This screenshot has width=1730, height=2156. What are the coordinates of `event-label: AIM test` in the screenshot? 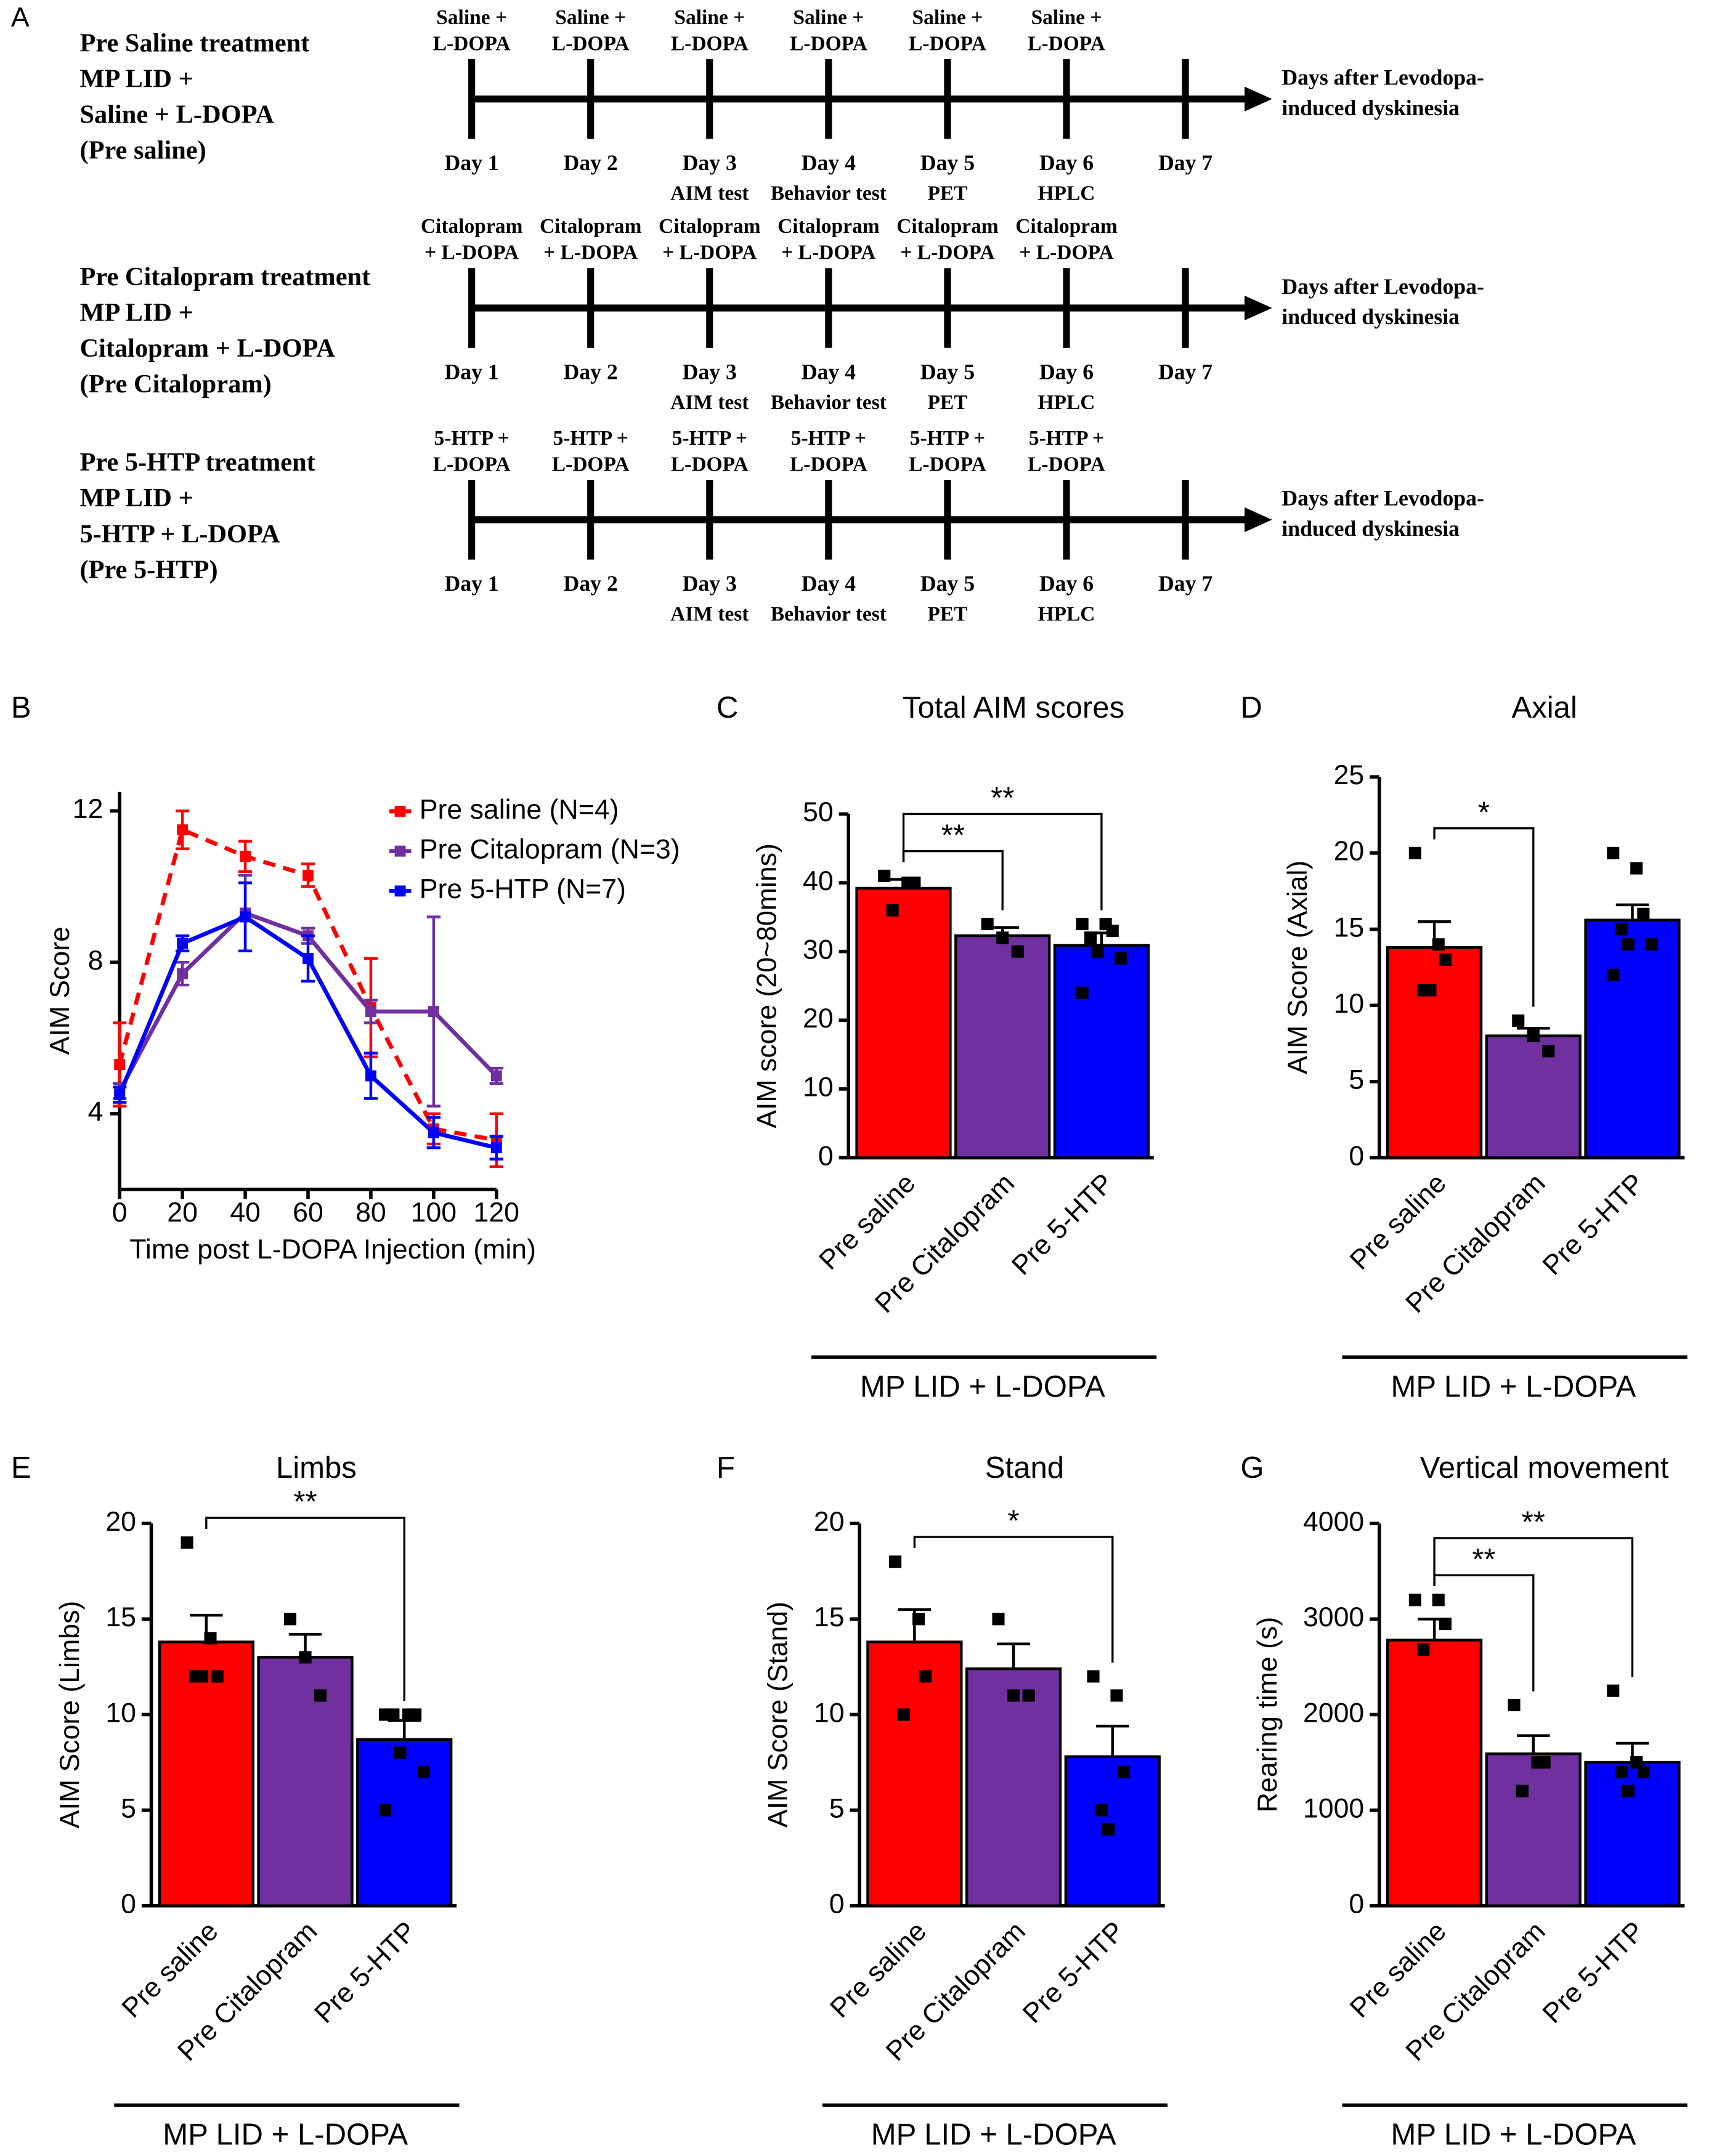 It's located at (709, 402).